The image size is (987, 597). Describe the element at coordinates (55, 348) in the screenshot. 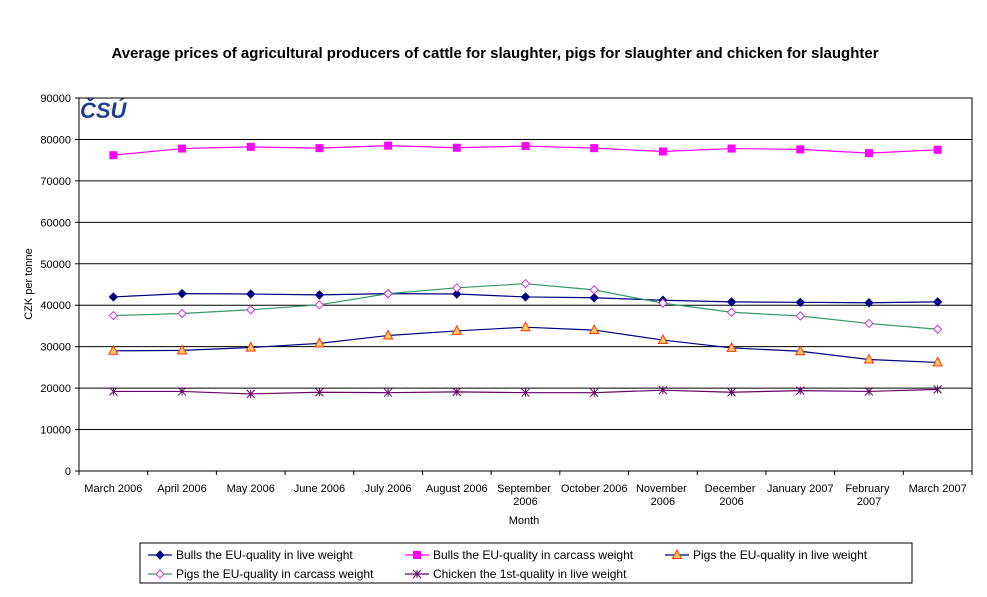

I see `y-tick-label: 30000` at that location.